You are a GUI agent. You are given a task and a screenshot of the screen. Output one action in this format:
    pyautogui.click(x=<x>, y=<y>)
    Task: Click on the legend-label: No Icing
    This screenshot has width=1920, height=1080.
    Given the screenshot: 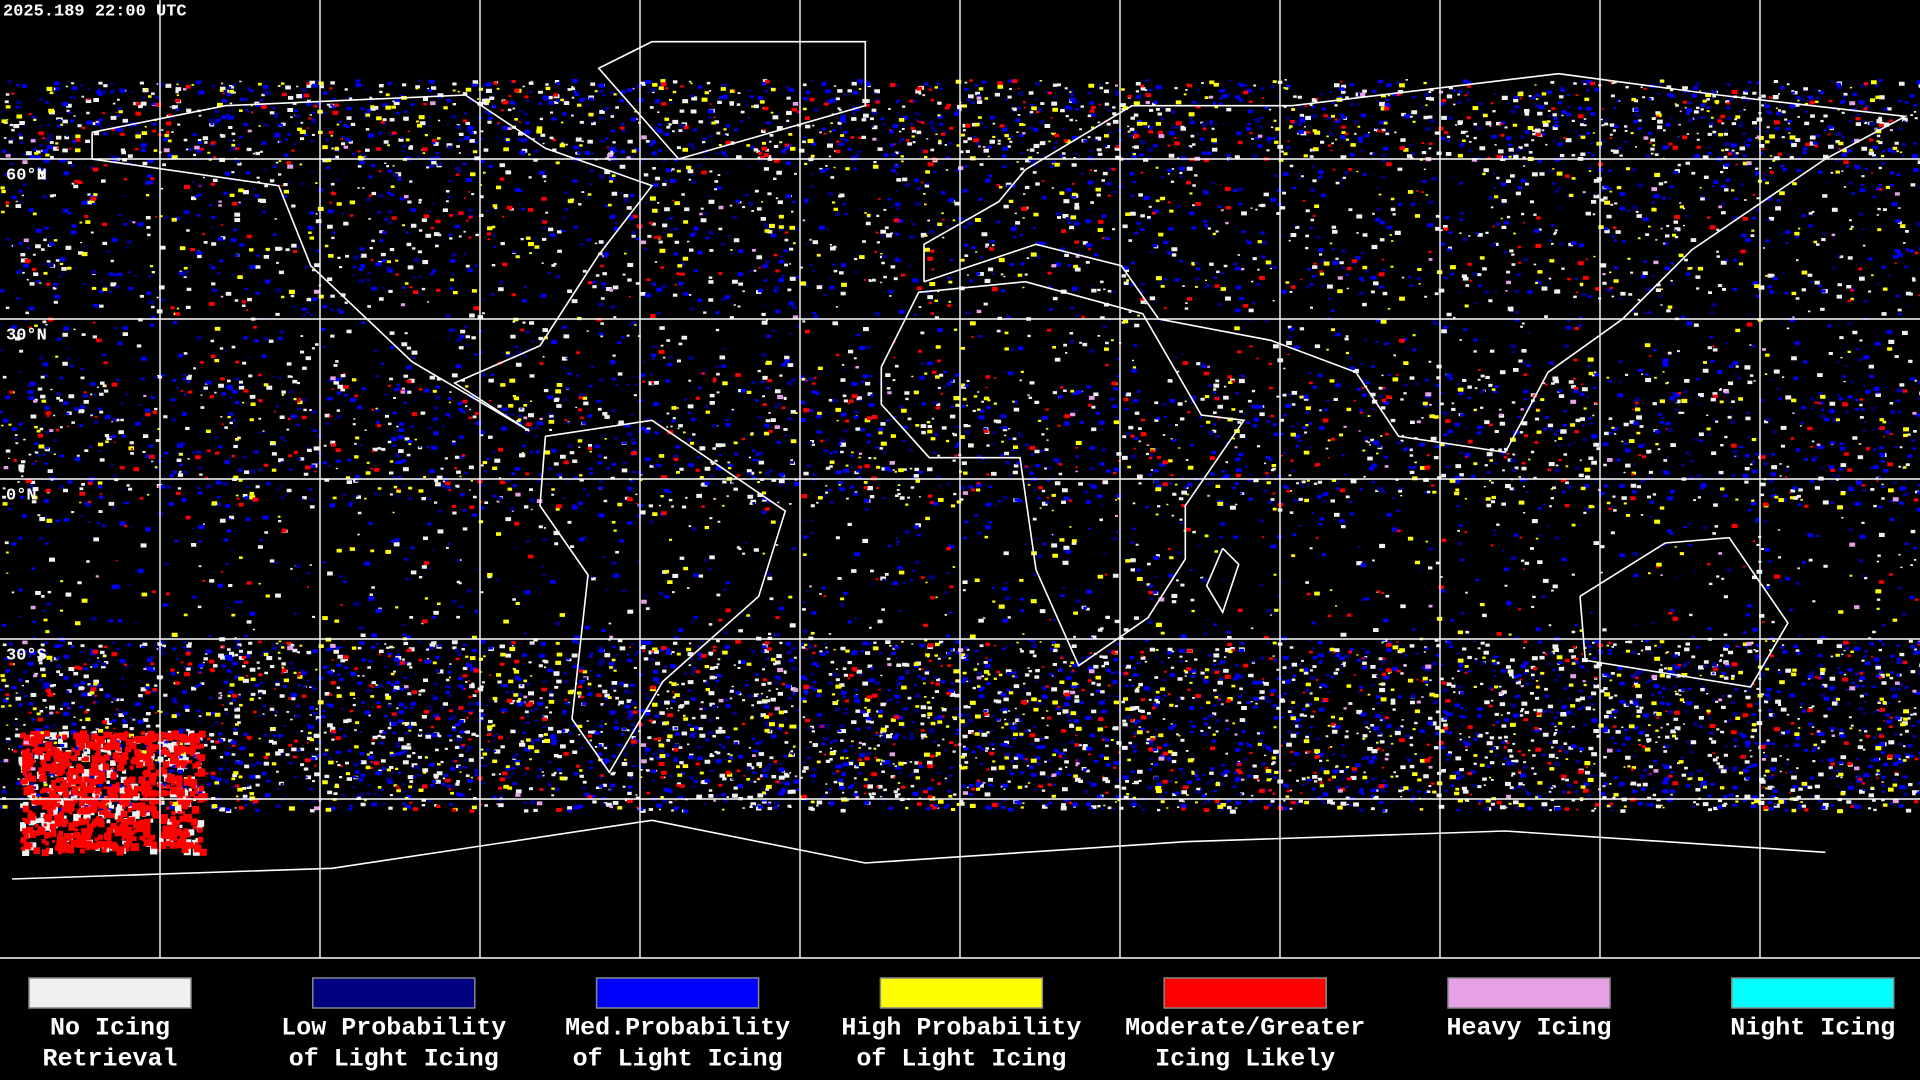 What is the action you would take?
    pyautogui.click(x=110, y=1028)
    